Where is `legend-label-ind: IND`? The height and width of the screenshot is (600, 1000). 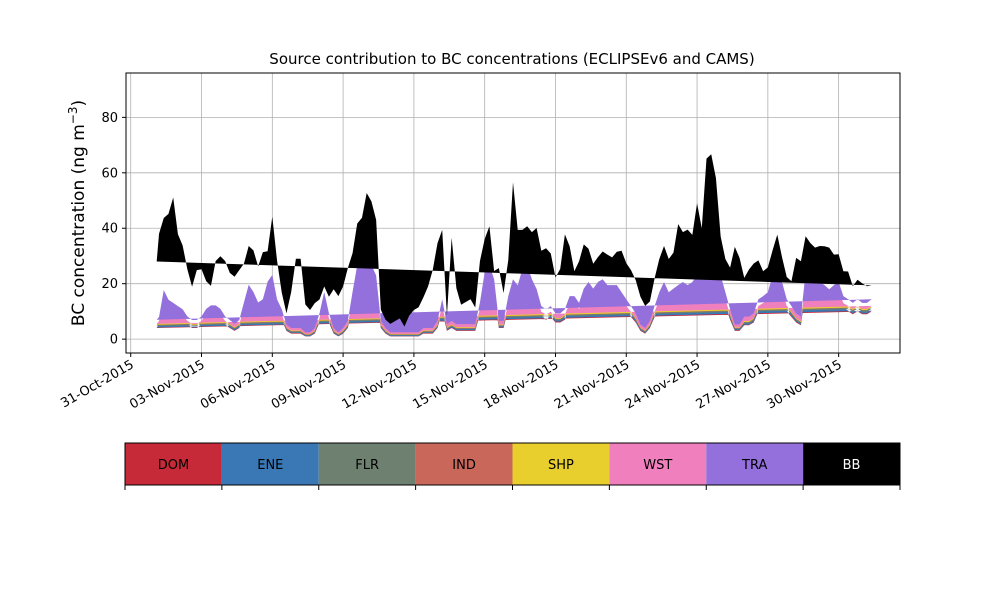
legend-label-ind: IND is located at coordinates (464, 465).